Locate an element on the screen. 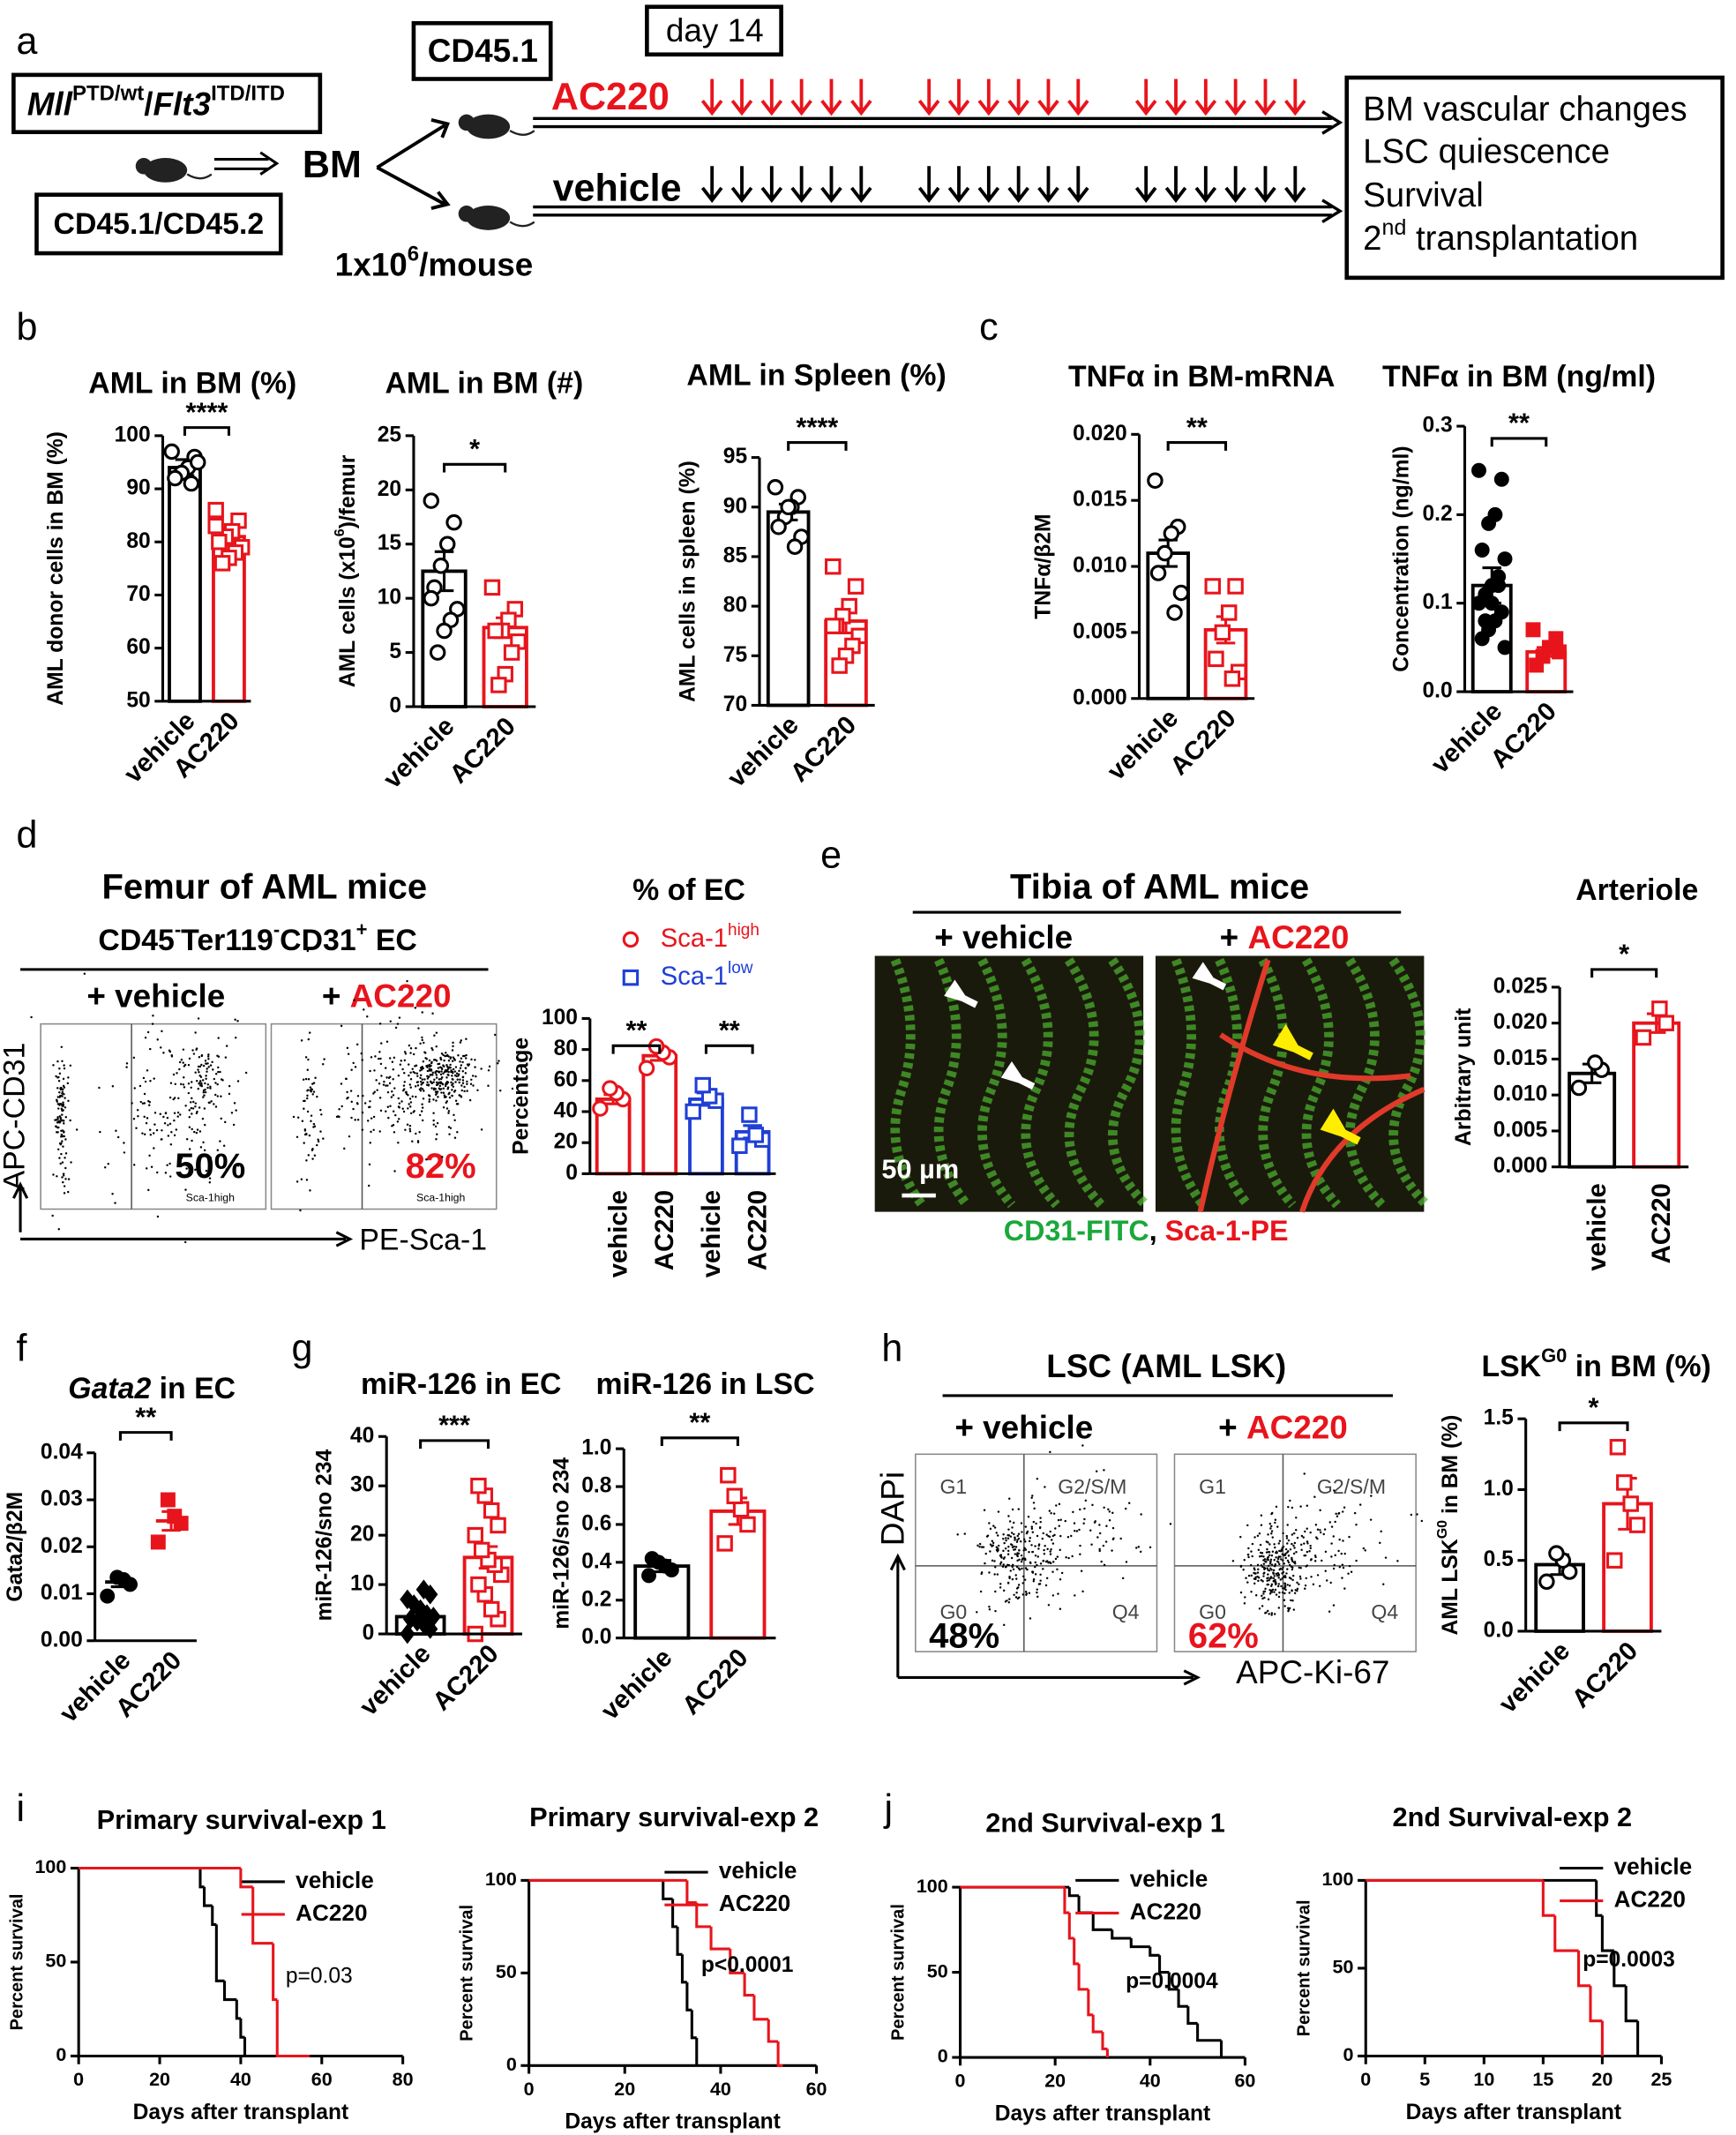 Image resolution: width=1736 pixels, height=2135 pixels. mouse-tail is located at coordinates (522, 224).